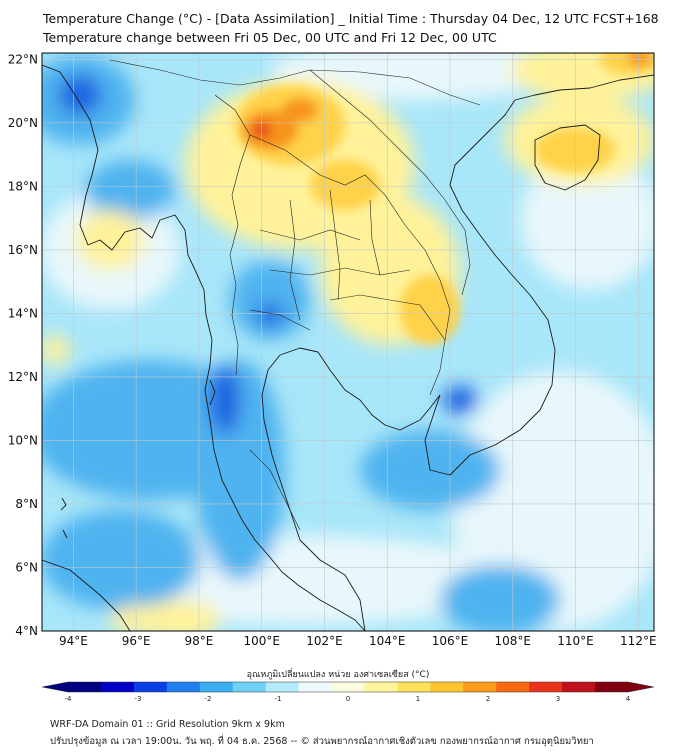 The height and width of the screenshot is (756, 676). What do you see at coordinates (351, 489) in the screenshot?
I see `coastline-gulf-of-thailand` at bounding box center [351, 489].